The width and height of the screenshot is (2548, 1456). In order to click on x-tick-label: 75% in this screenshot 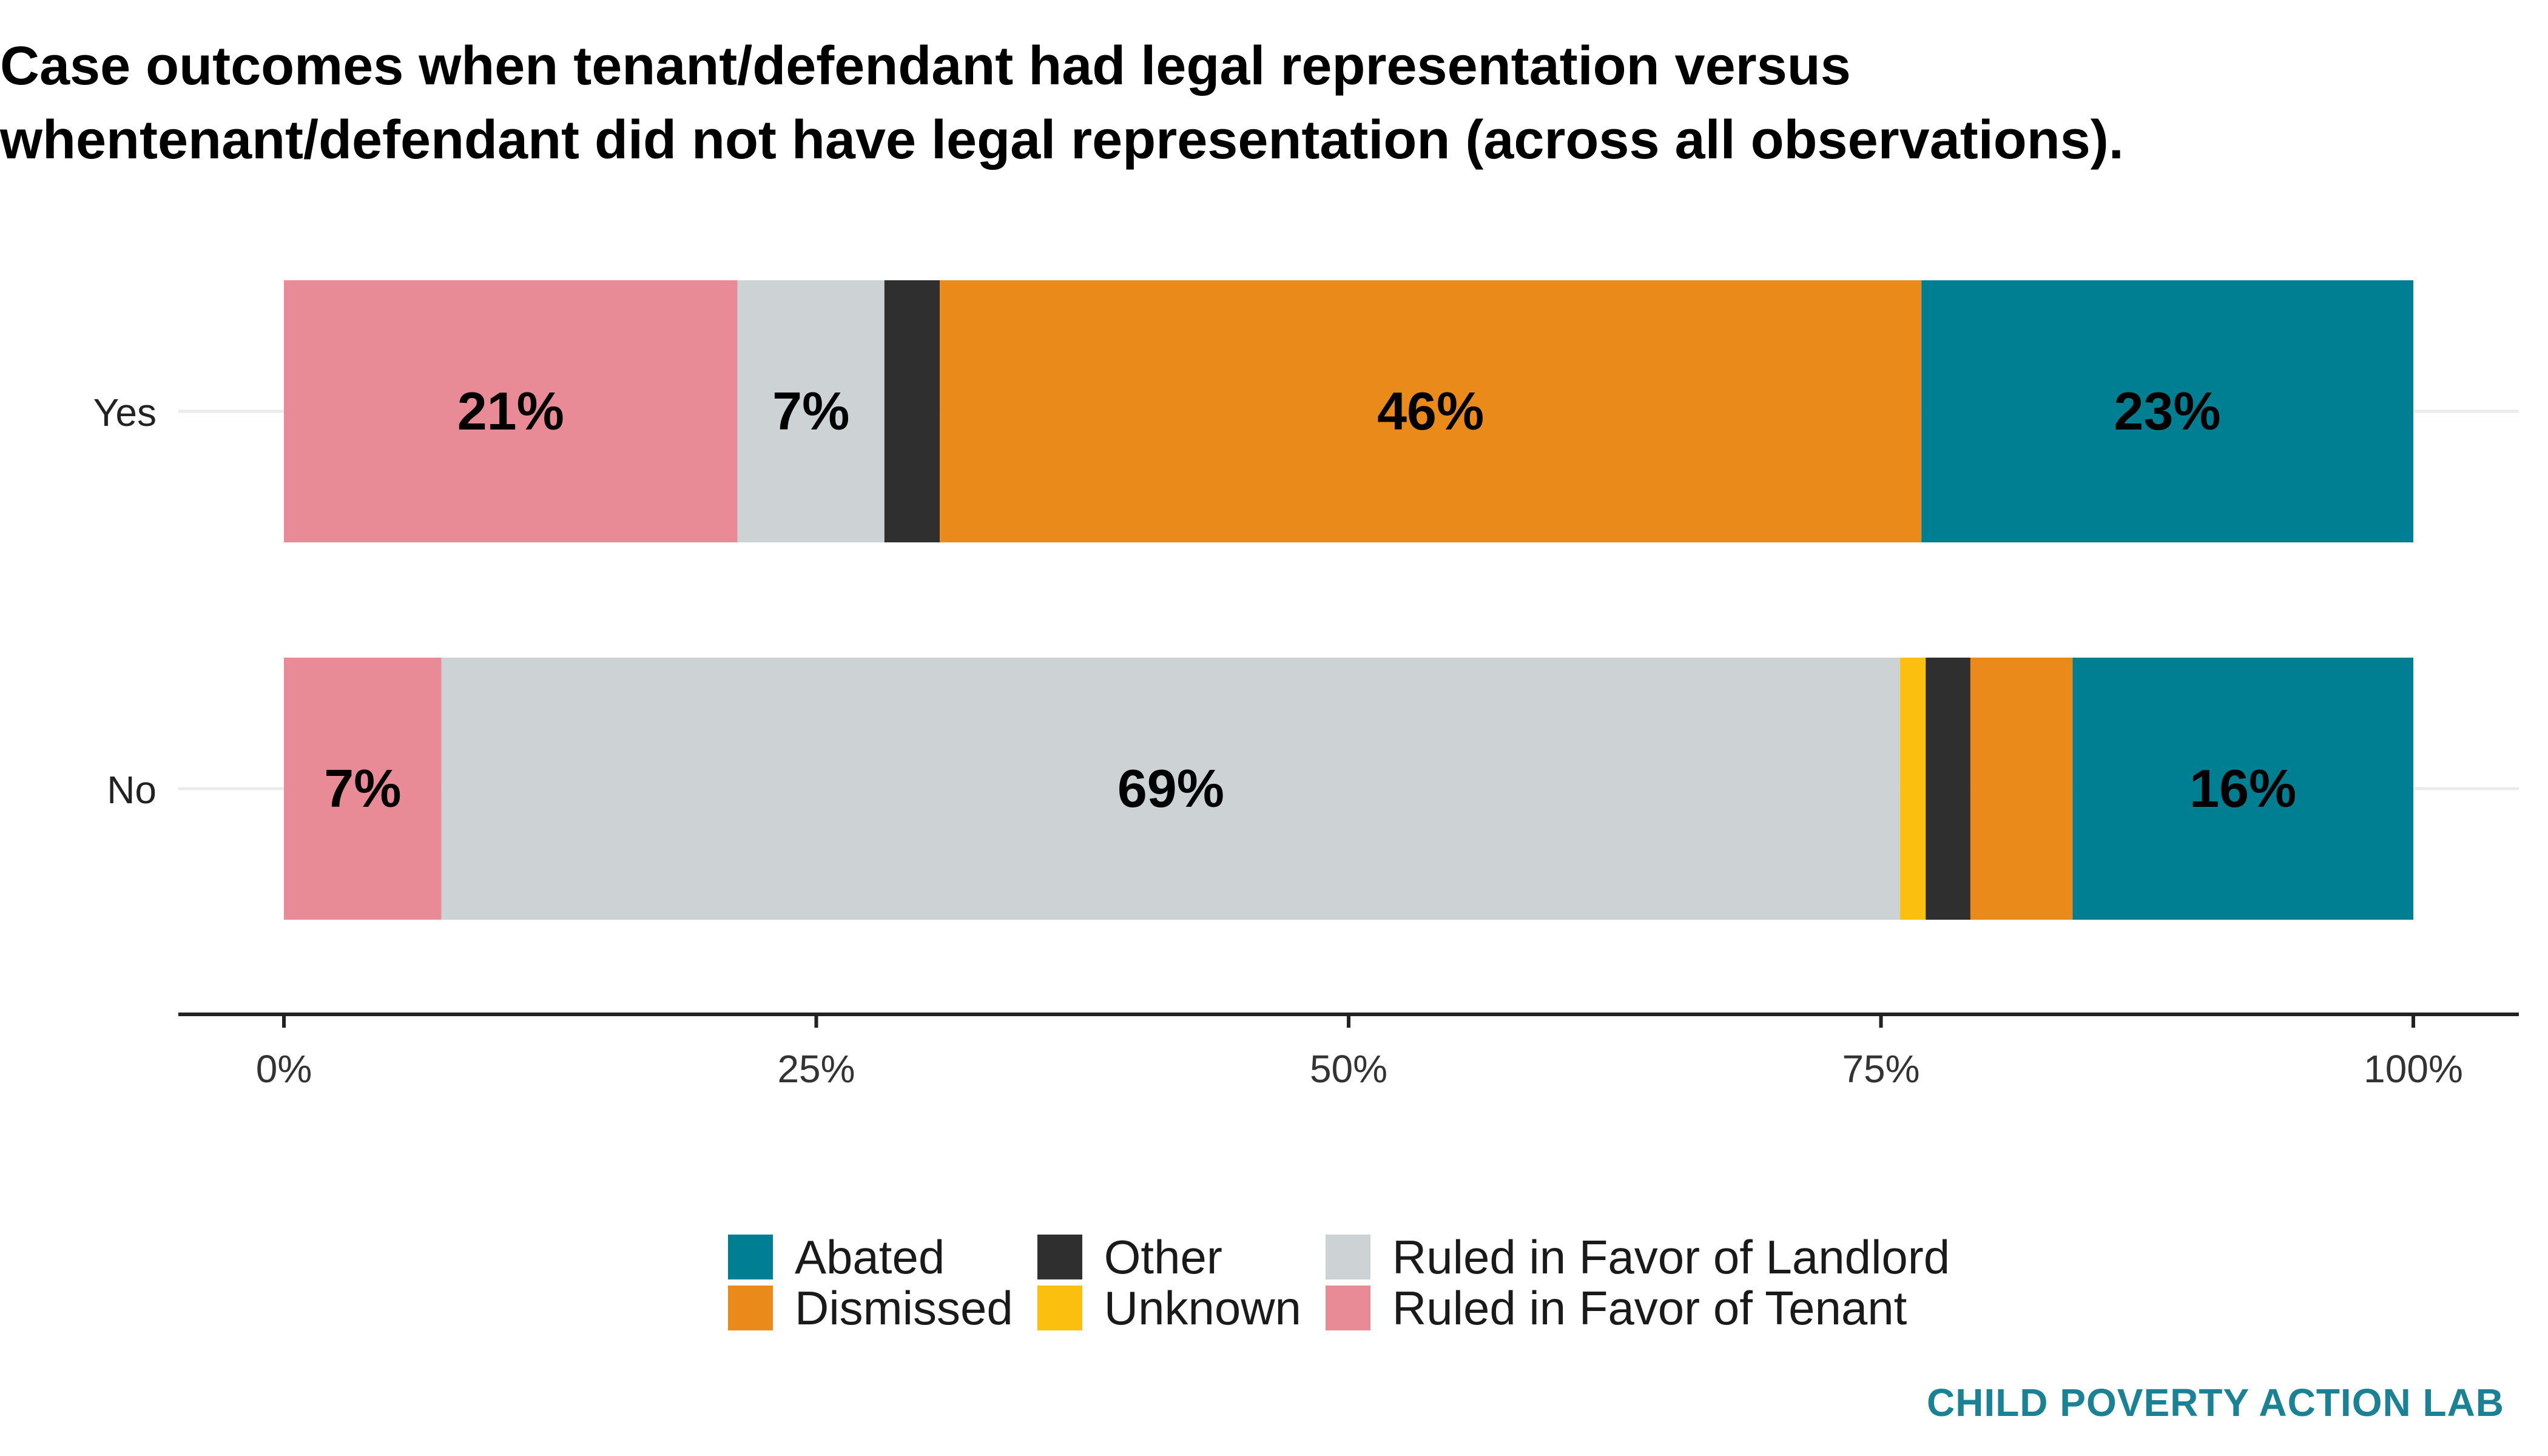, I will do `click(1880, 1069)`.